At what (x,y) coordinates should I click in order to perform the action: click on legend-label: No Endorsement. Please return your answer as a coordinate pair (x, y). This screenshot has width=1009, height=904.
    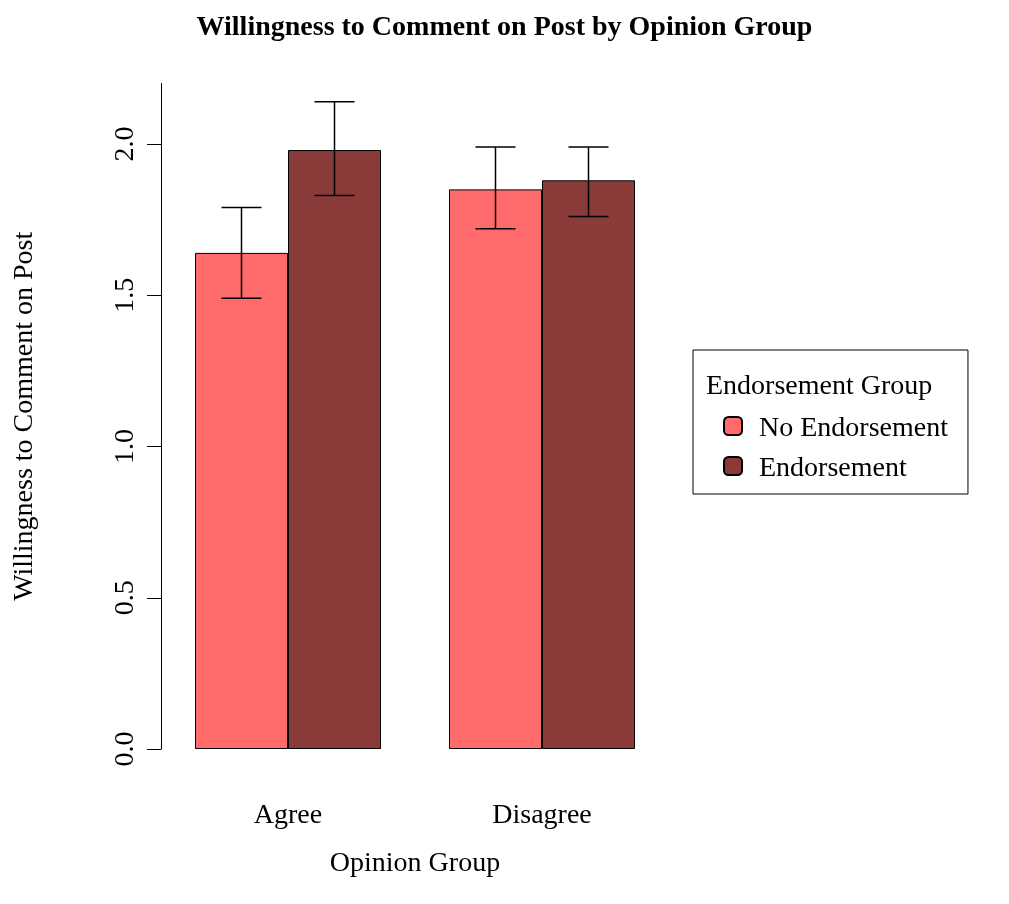
    Looking at the image, I should click on (854, 426).